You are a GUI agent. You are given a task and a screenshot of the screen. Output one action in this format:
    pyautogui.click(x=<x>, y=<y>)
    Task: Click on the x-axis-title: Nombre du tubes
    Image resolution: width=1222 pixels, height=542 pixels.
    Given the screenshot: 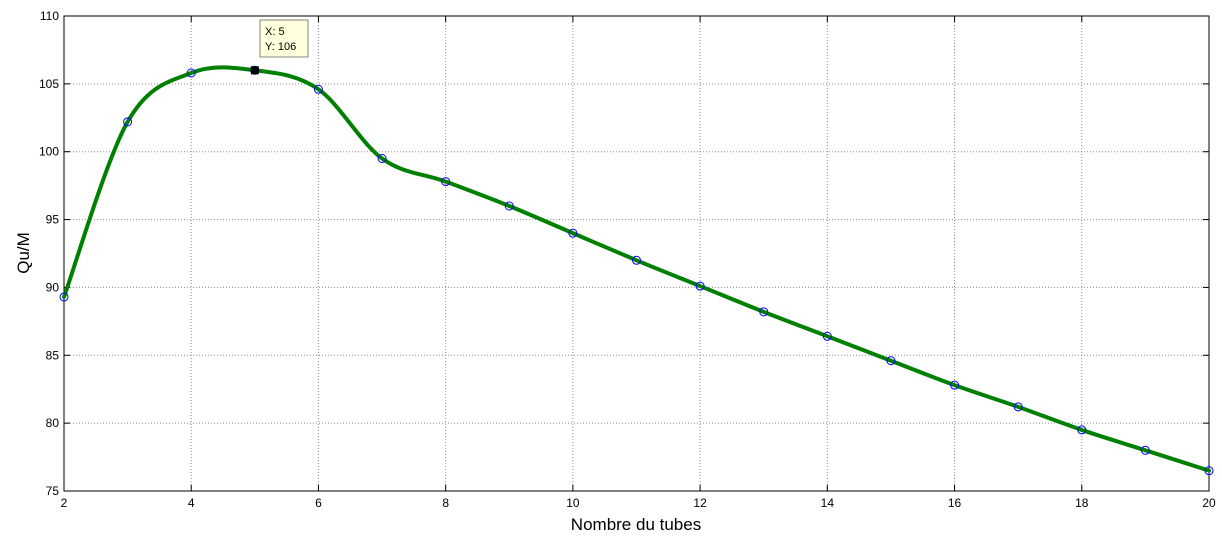 What is the action you would take?
    pyautogui.click(x=636, y=524)
    